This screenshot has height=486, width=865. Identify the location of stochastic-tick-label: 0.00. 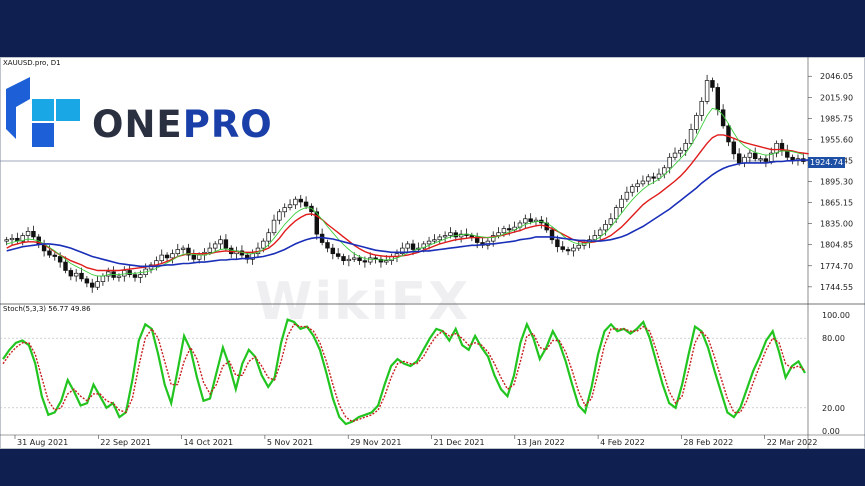
(831, 431).